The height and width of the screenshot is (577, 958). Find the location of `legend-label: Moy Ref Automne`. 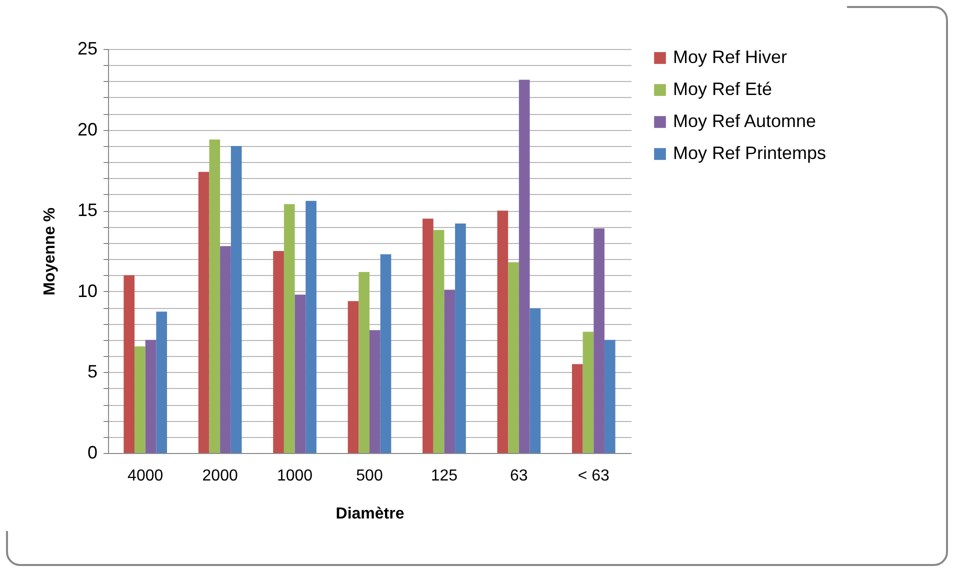

legend-label: Moy Ref Automne is located at coordinates (744, 121).